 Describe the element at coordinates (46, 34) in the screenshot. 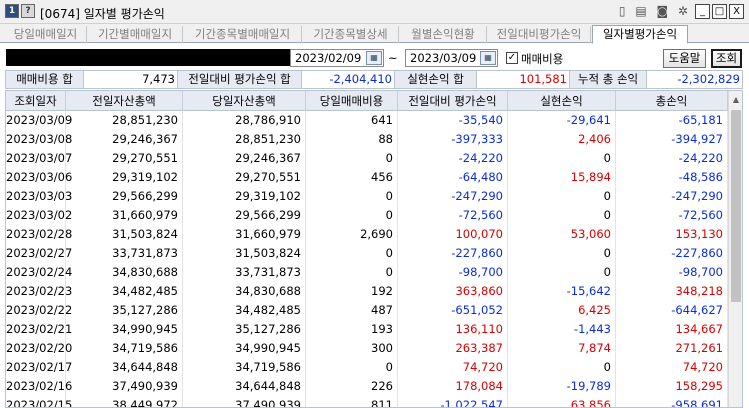

I see `tab-today-journal: 당일매매일지` at that location.